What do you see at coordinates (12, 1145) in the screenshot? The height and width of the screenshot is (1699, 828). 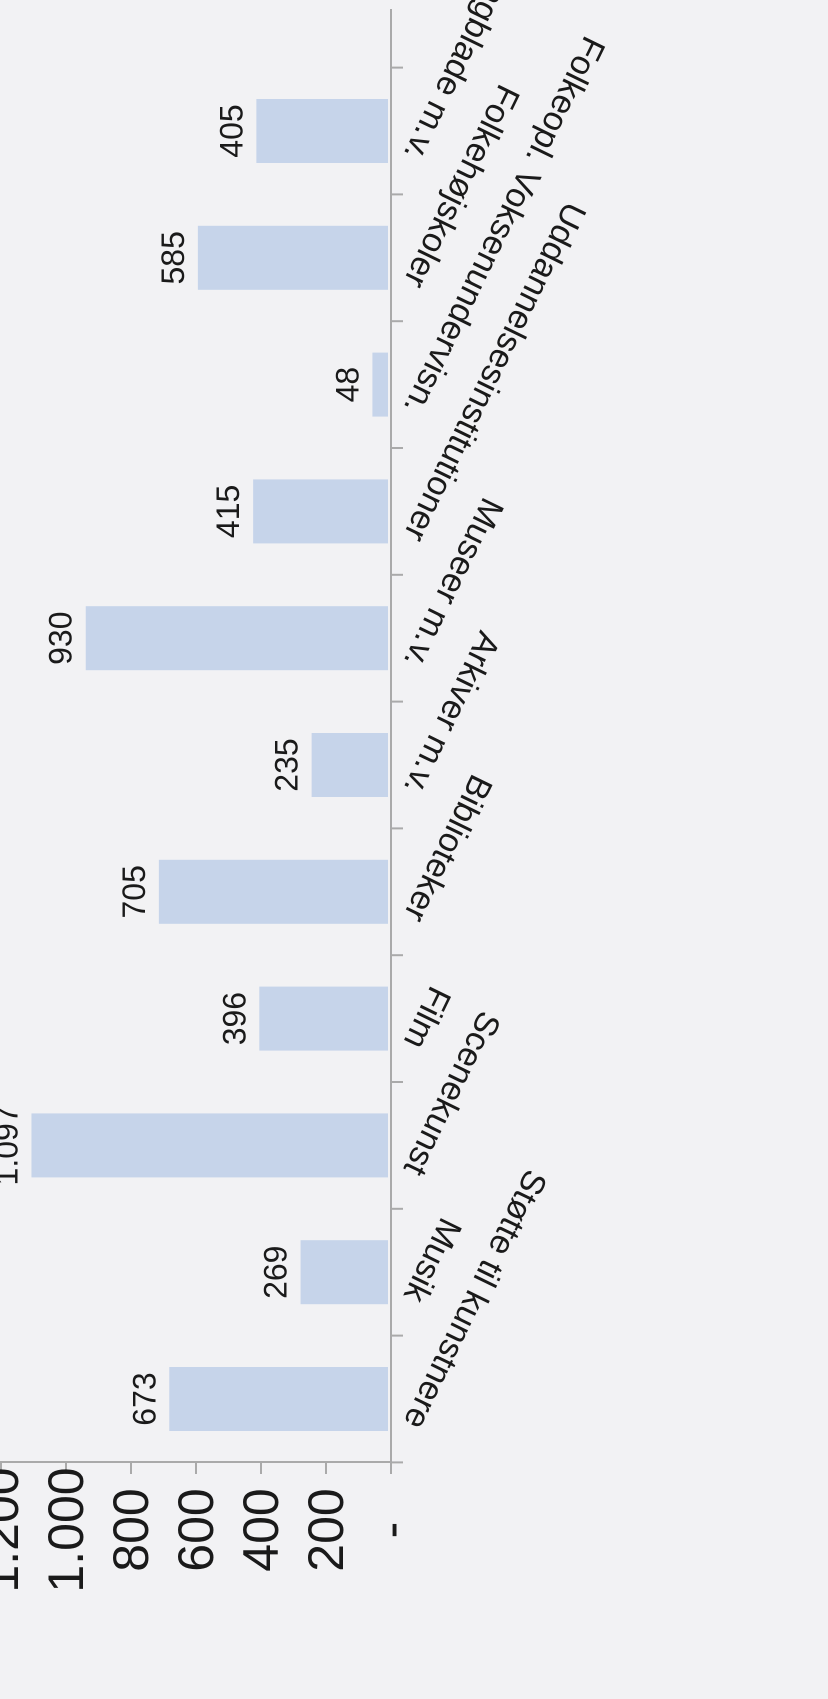 I see `data-label: 1.097` at bounding box center [12, 1145].